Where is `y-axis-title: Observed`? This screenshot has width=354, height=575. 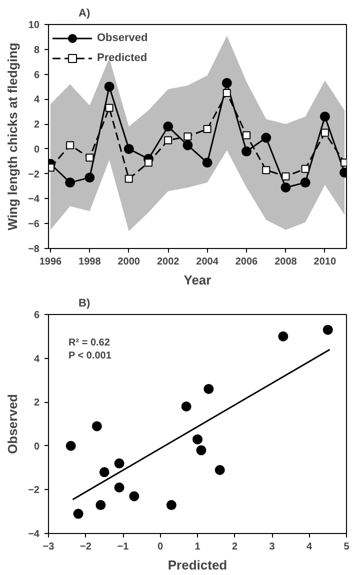
y-axis-title: Observed is located at coordinates (12, 424).